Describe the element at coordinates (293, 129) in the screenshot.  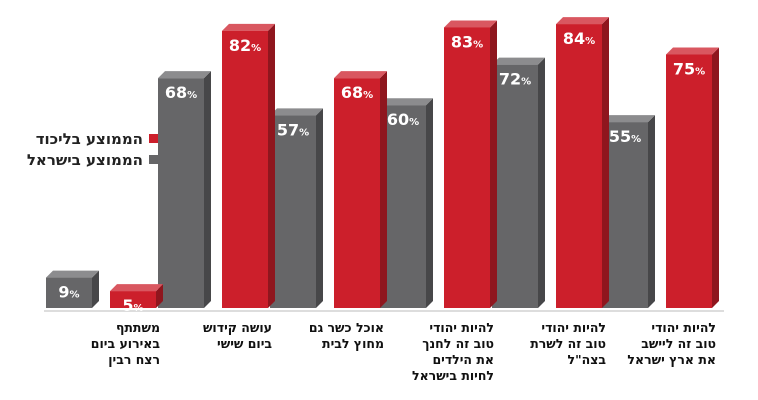
I see `bar-israel-3-value-label: 57%` at that location.